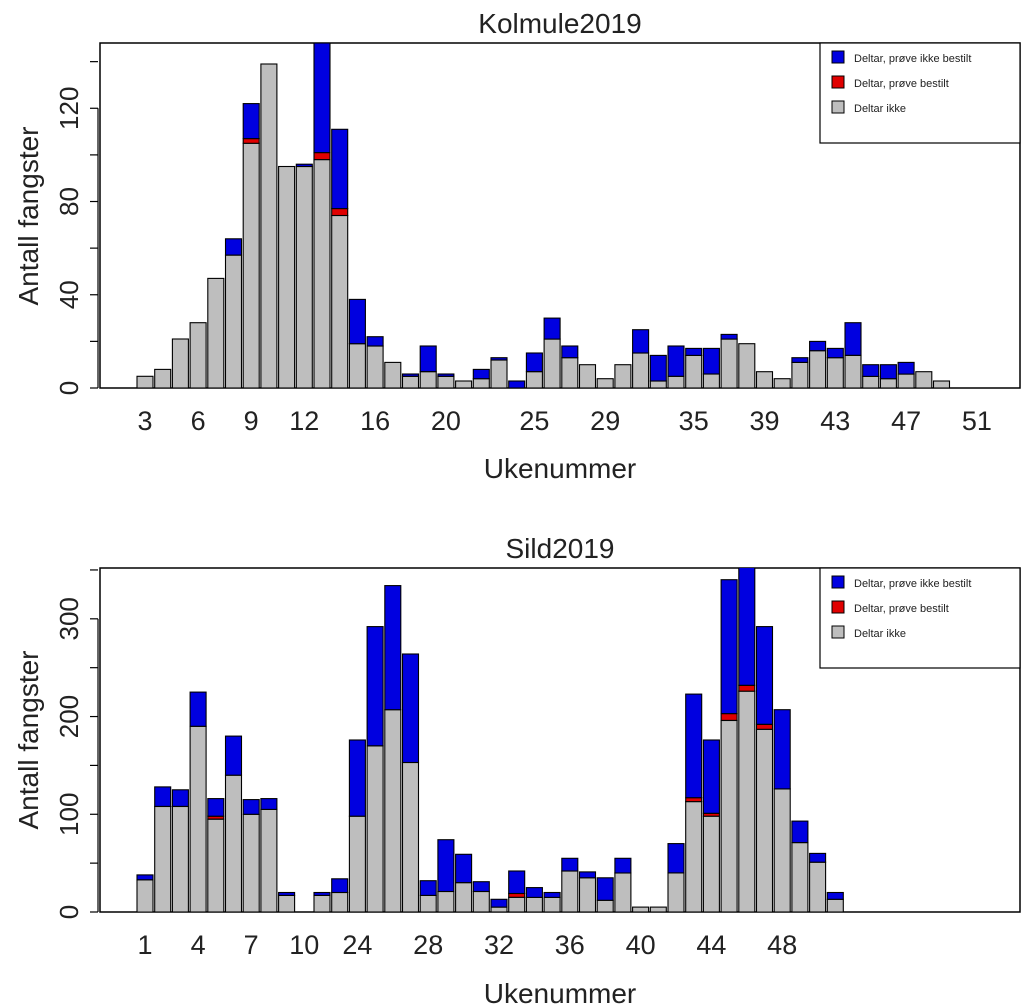  What do you see at coordinates (711, 945) in the screenshot?
I see `x-tick-label: 44` at bounding box center [711, 945].